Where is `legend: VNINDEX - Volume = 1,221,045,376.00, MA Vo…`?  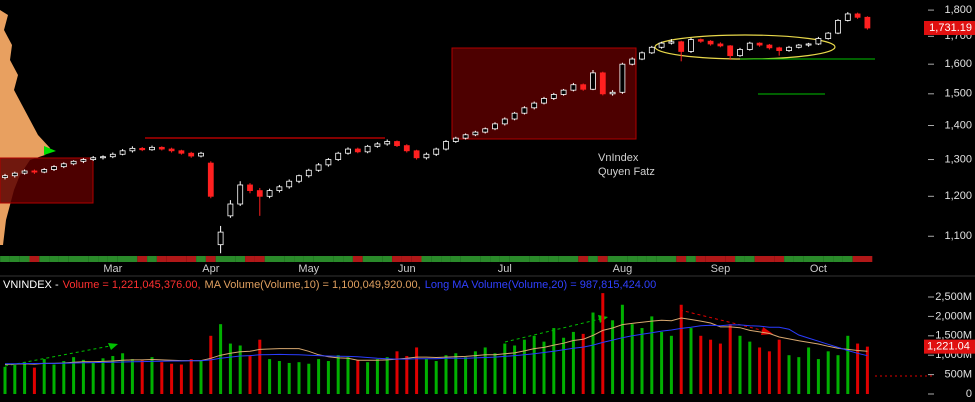 legend: VNINDEX - Volume = 1,221,045,376.00, MA Vo… is located at coordinates (329, 285).